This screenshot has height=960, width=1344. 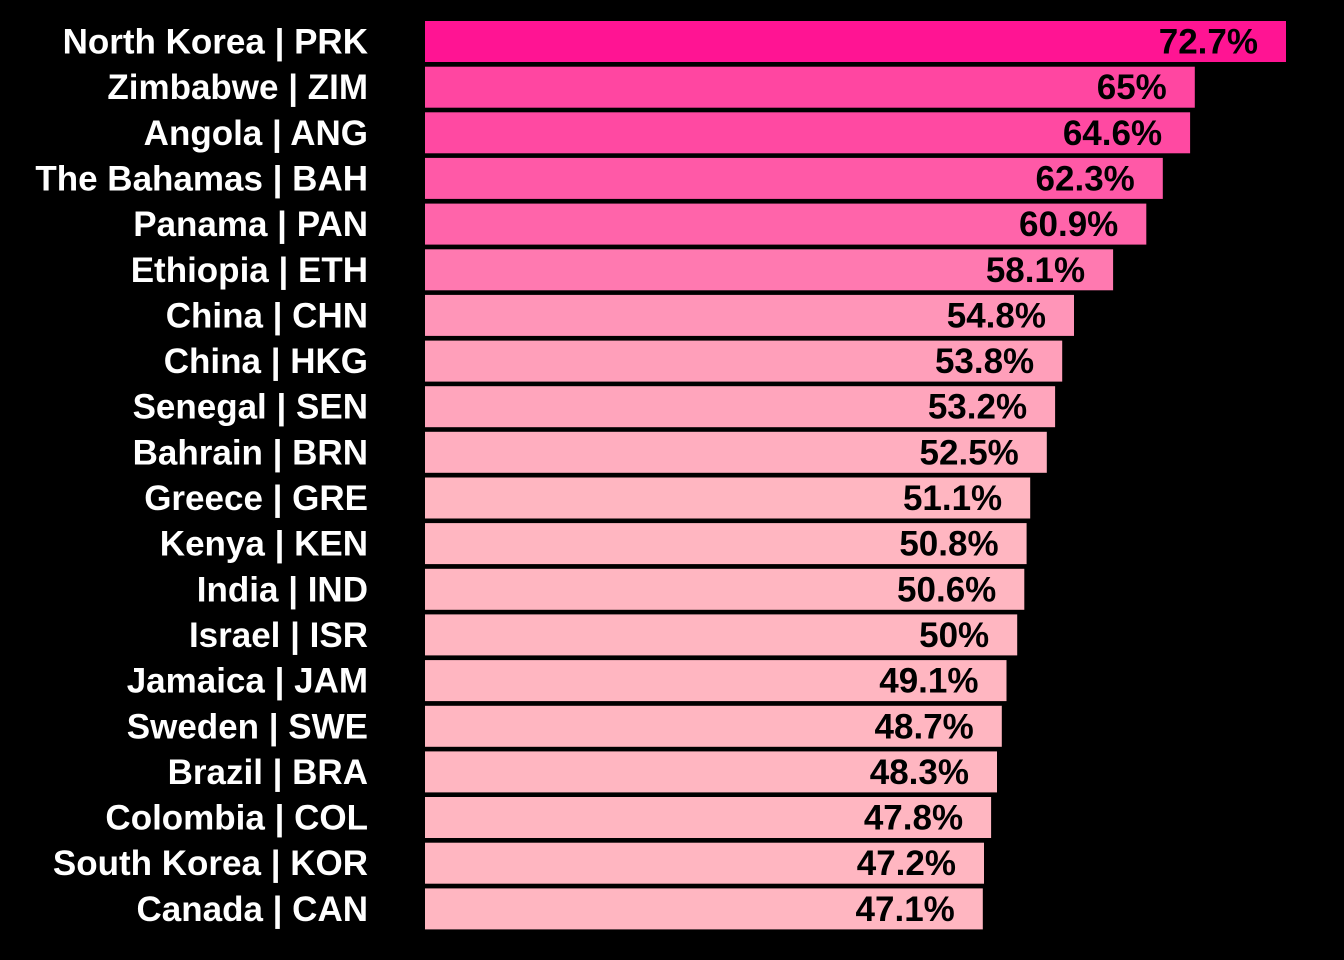 What do you see at coordinates (249, 270) in the screenshot?
I see `category-label: Ethiopia | ETH` at bounding box center [249, 270].